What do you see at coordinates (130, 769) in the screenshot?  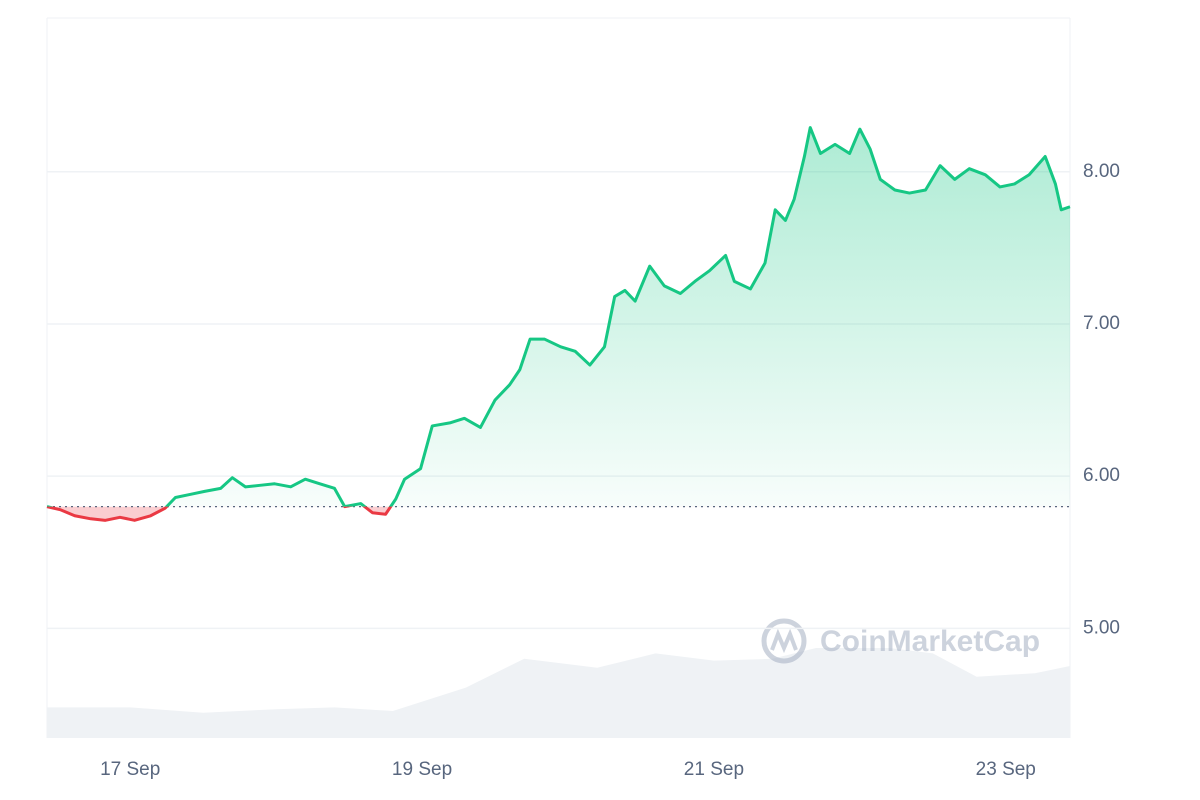 I see `x-tick-label: 17 Sep` at bounding box center [130, 769].